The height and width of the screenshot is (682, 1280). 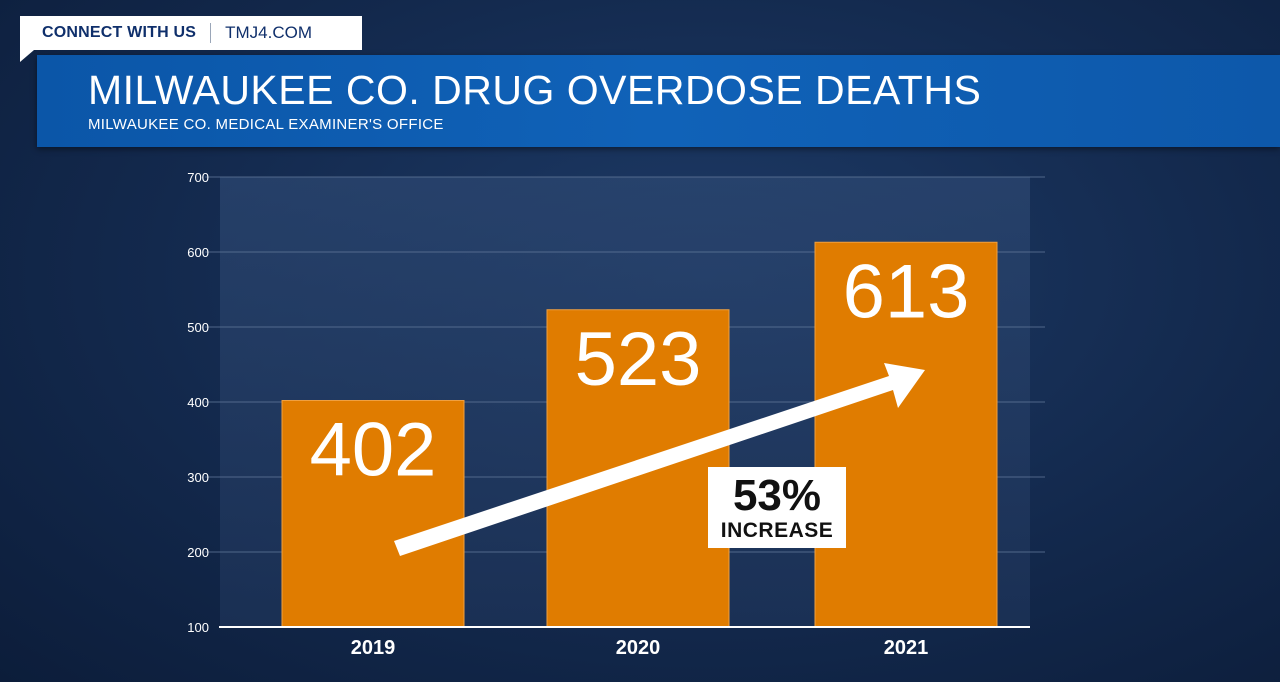 I want to click on tab-notch, so click(x=27, y=56).